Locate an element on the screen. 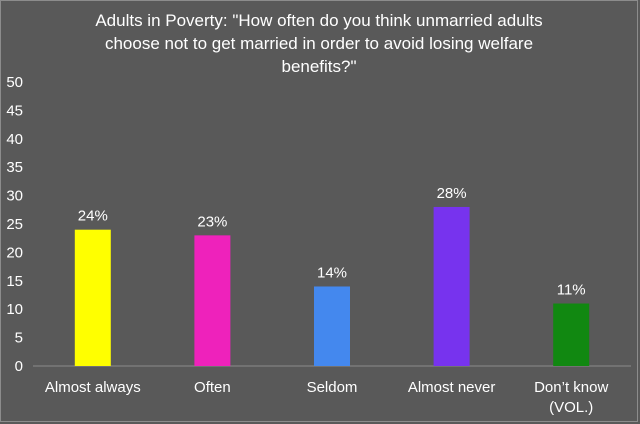 This screenshot has height=424, width=640. y-tick-label: 35 is located at coordinates (14, 167).